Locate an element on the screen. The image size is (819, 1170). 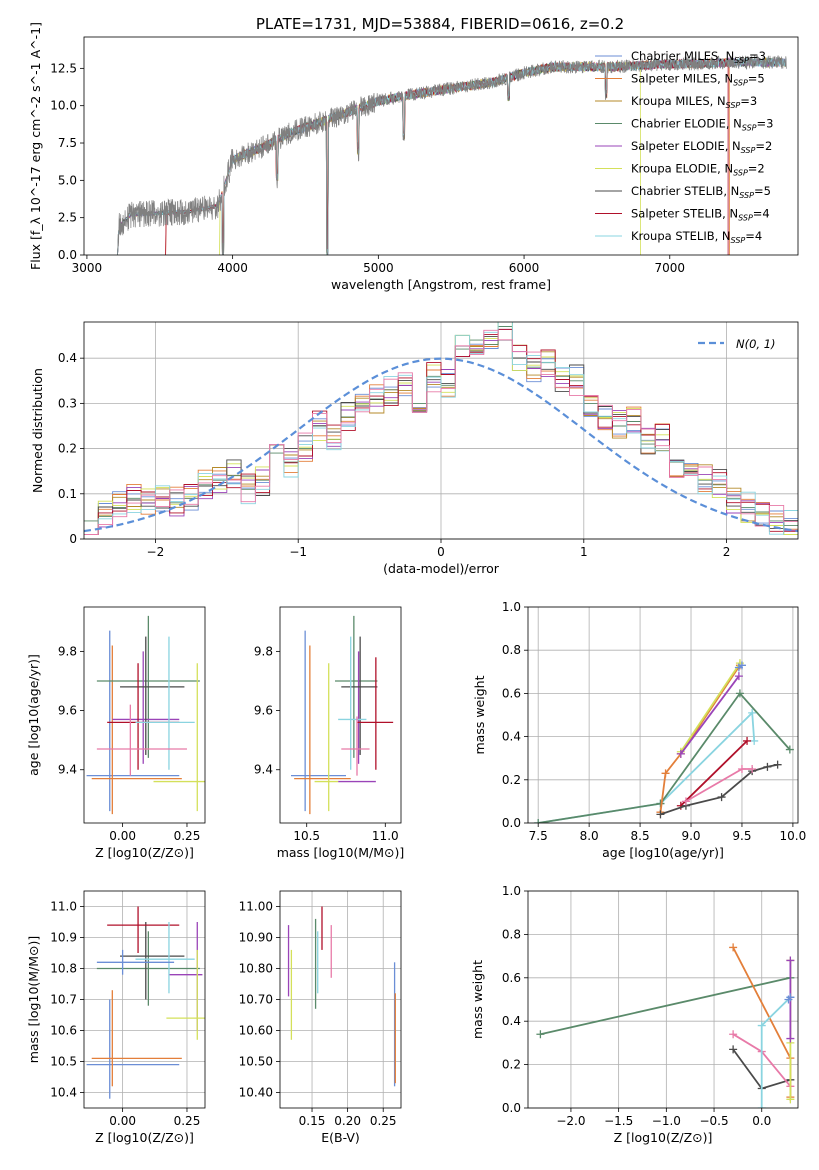
legend-entry: Chabrier ELODIE, NSSP=3 is located at coordinates (702, 125).